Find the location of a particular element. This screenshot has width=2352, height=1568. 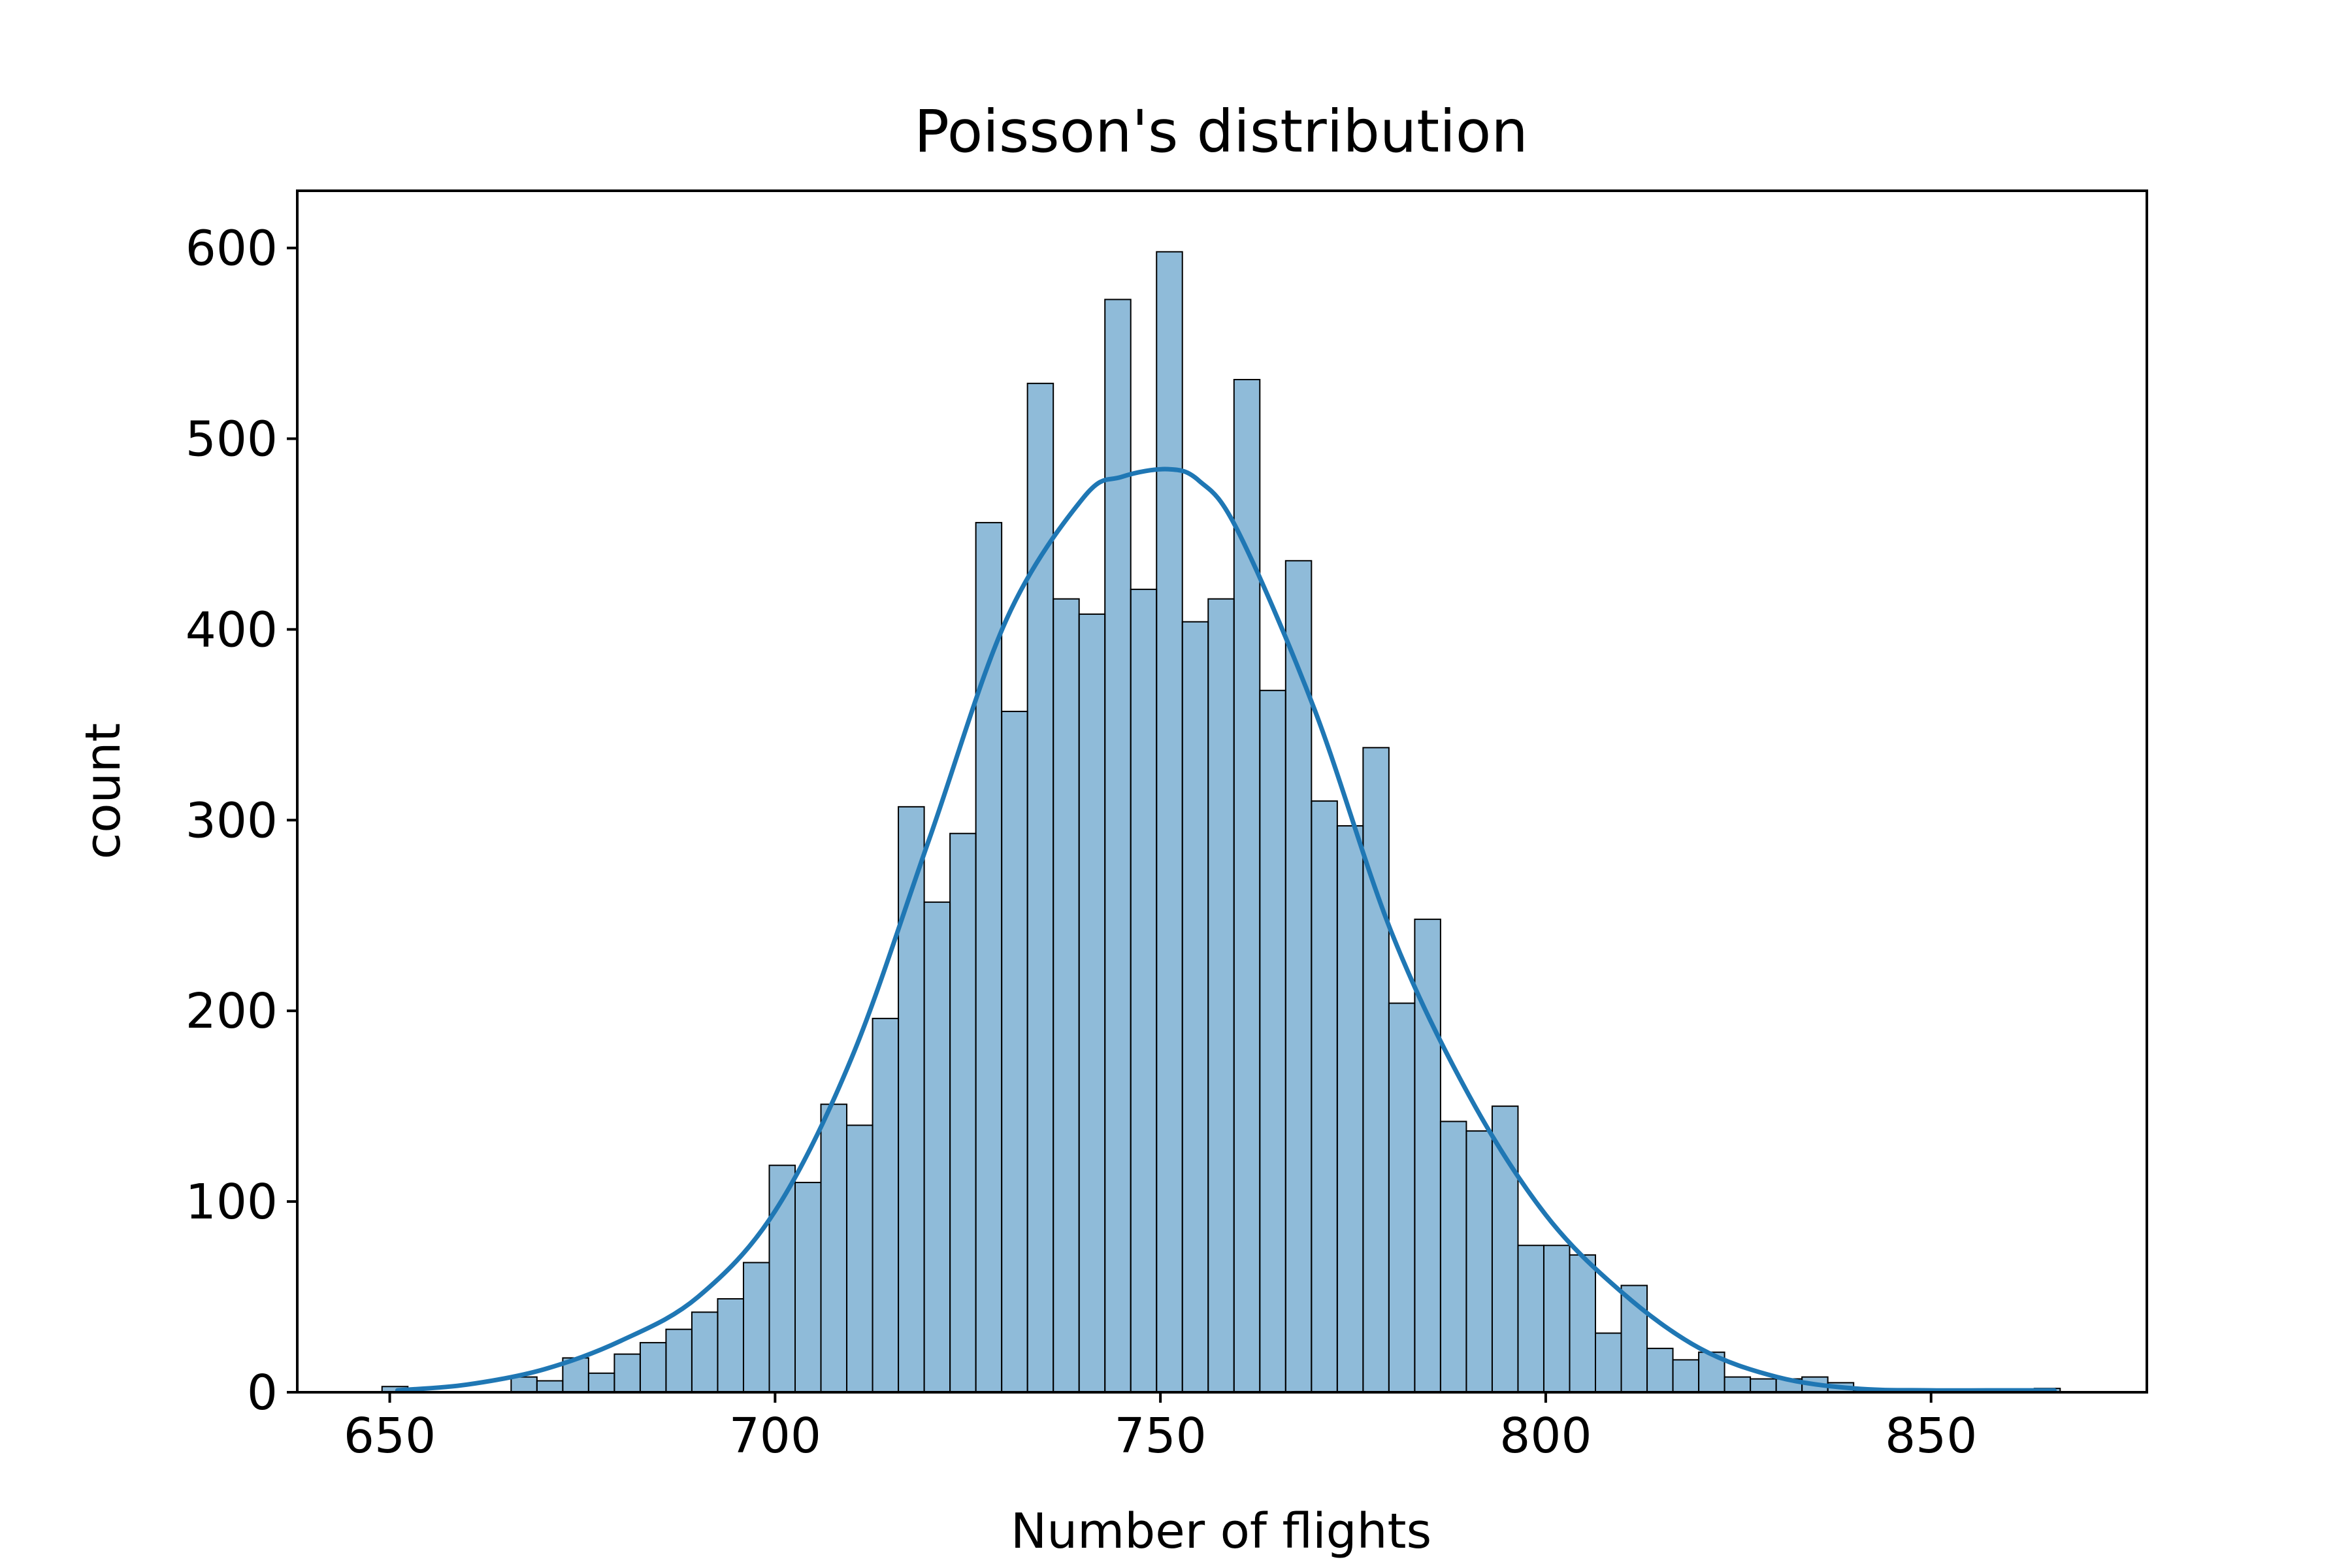

x-tick-label: 750 is located at coordinates (1161, 1436).